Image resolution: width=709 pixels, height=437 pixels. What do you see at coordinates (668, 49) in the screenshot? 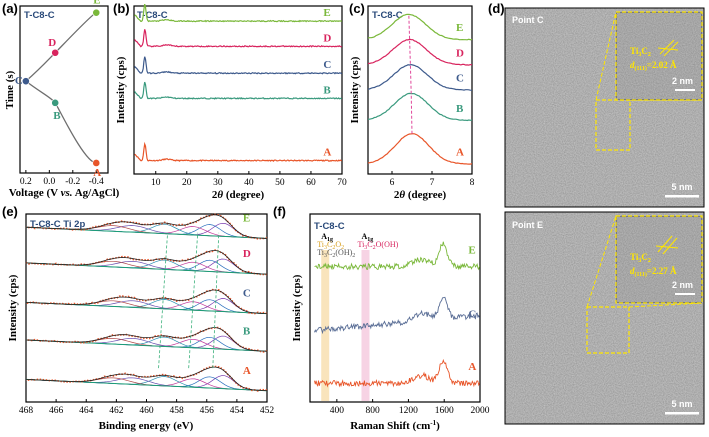
I see `tem-c-fringe3` at bounding box center [668, 49].